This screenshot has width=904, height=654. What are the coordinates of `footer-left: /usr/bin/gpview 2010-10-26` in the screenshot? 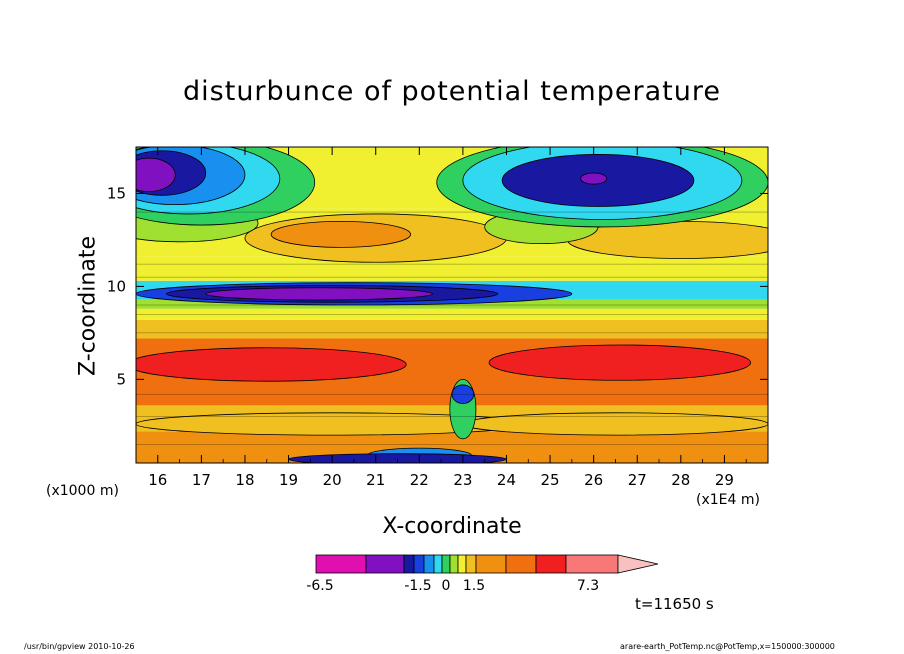 It's located at (79, 646).